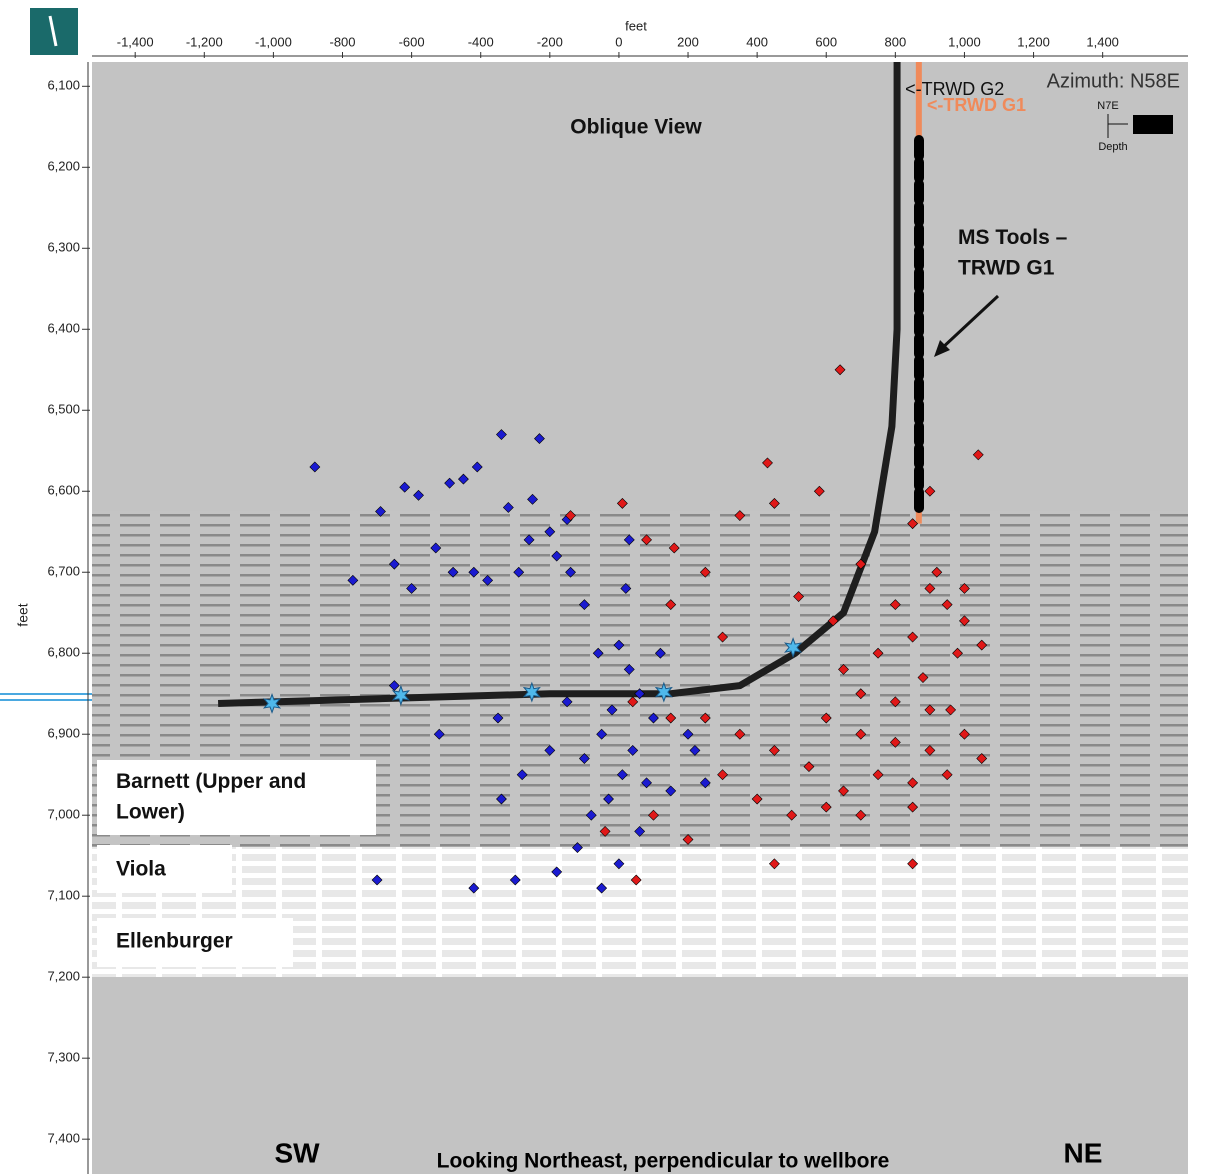 The height and width of the screenshot is (1174, 1205). What do you see at coordinates (618, 41) in the screenshot?
I see `x-tick-label: 0` at bounding box center [618, 41].